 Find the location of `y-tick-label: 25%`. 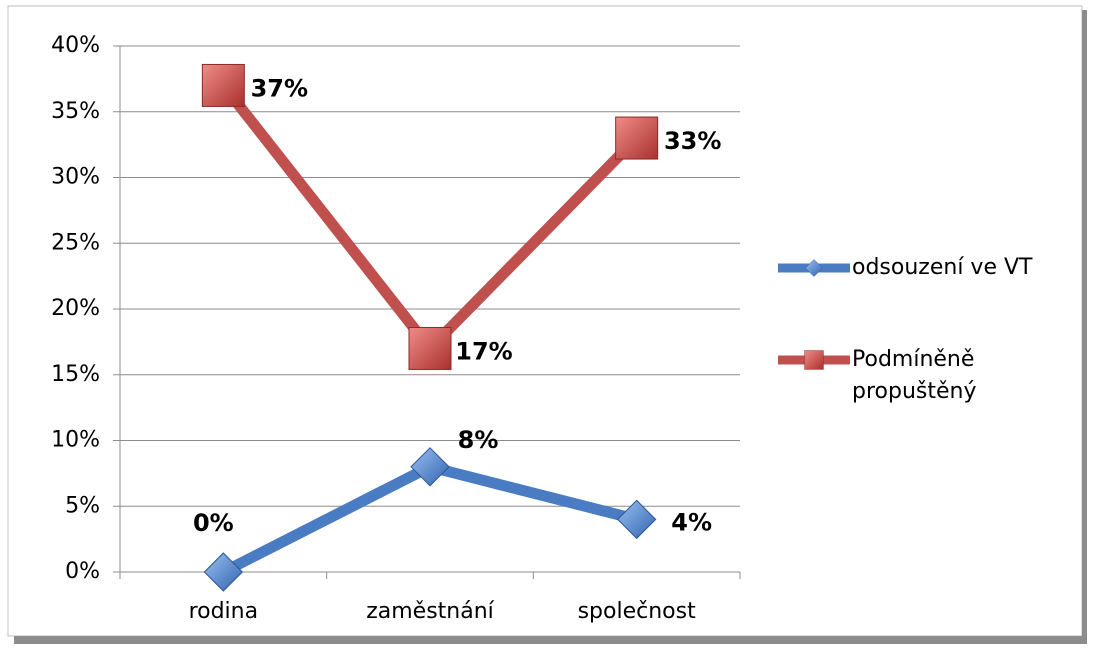

y-tick-label: 25% is located at coordinates (75, 242).